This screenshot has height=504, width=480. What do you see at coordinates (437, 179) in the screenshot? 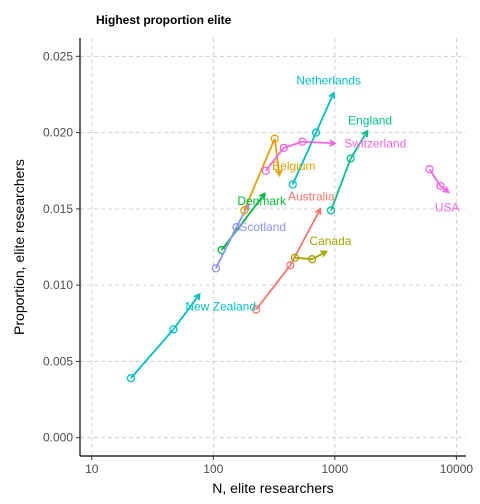
I see `series-usa` at bounding box center [437, 179].